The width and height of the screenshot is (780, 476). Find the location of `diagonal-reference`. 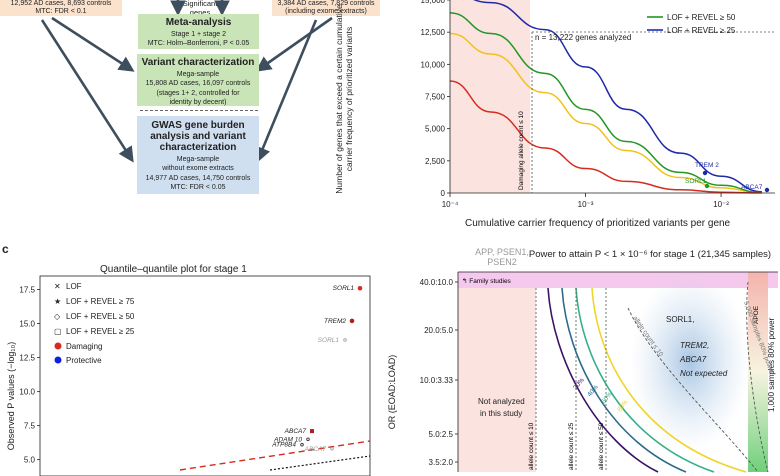

diagonal-reference is located at coordinates (275, 455).